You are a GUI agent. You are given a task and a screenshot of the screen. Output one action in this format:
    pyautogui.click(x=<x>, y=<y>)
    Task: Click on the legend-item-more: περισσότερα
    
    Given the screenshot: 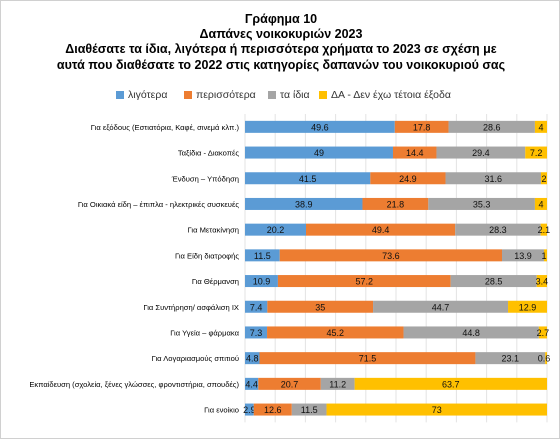 What is the action you would take?
    pyautogui.click(x=220, y=95)
    